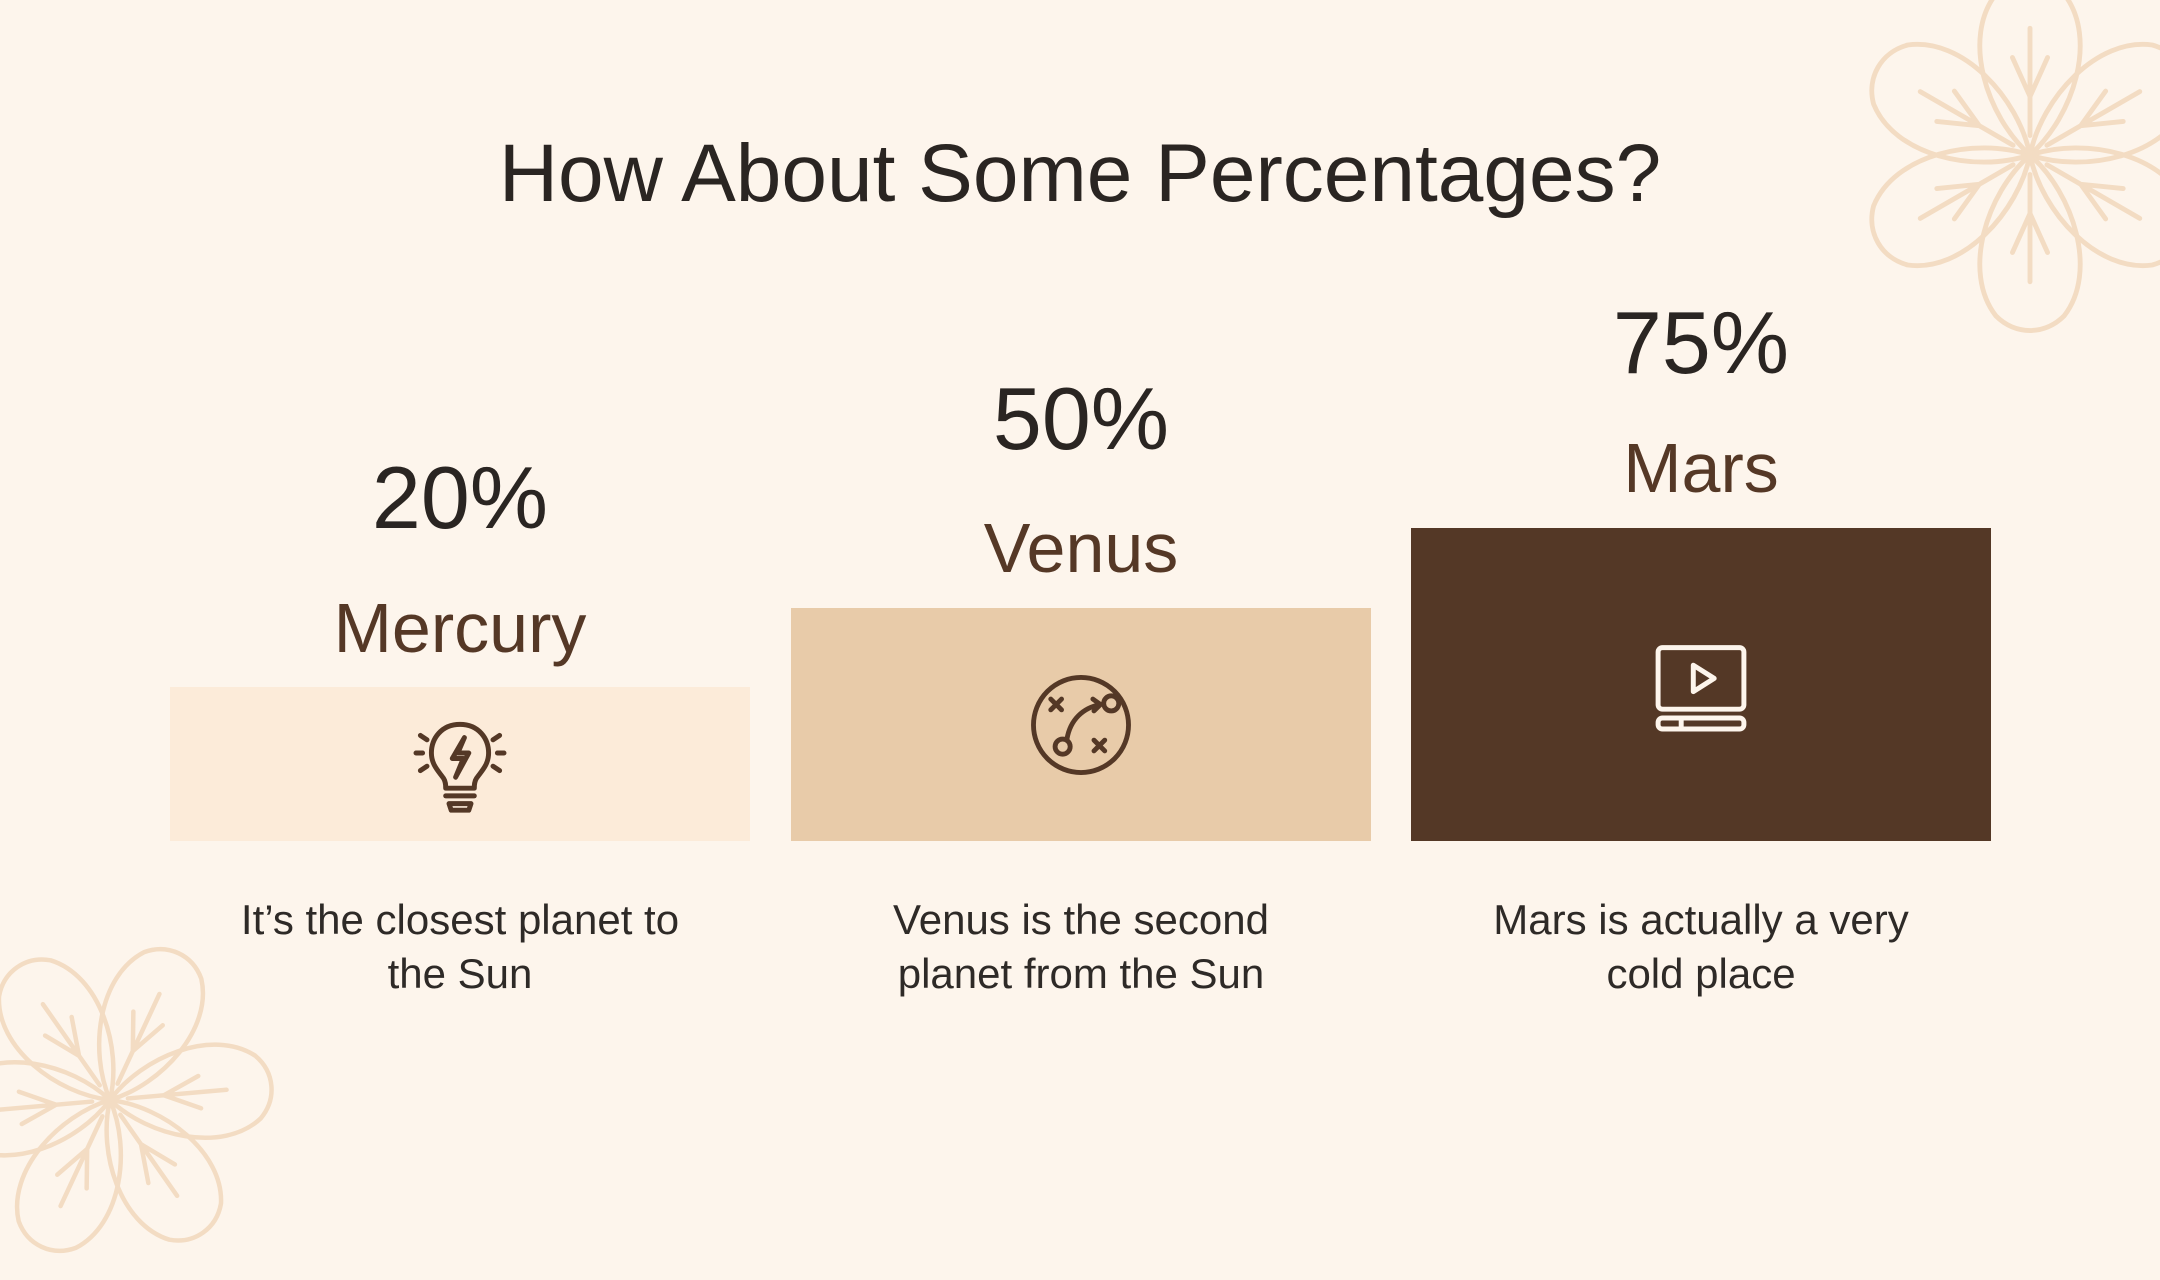  I want to click on video-play-icon, so click(1701, 687).